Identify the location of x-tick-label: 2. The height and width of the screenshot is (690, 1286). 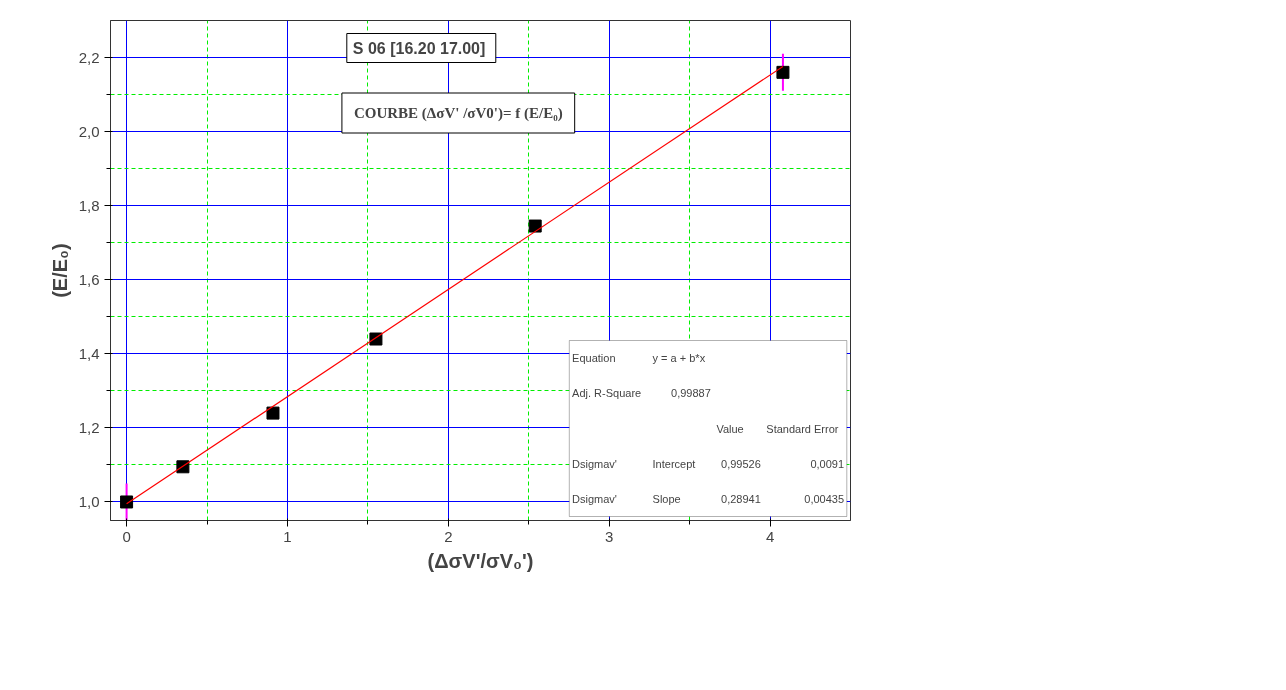
(448, 536).